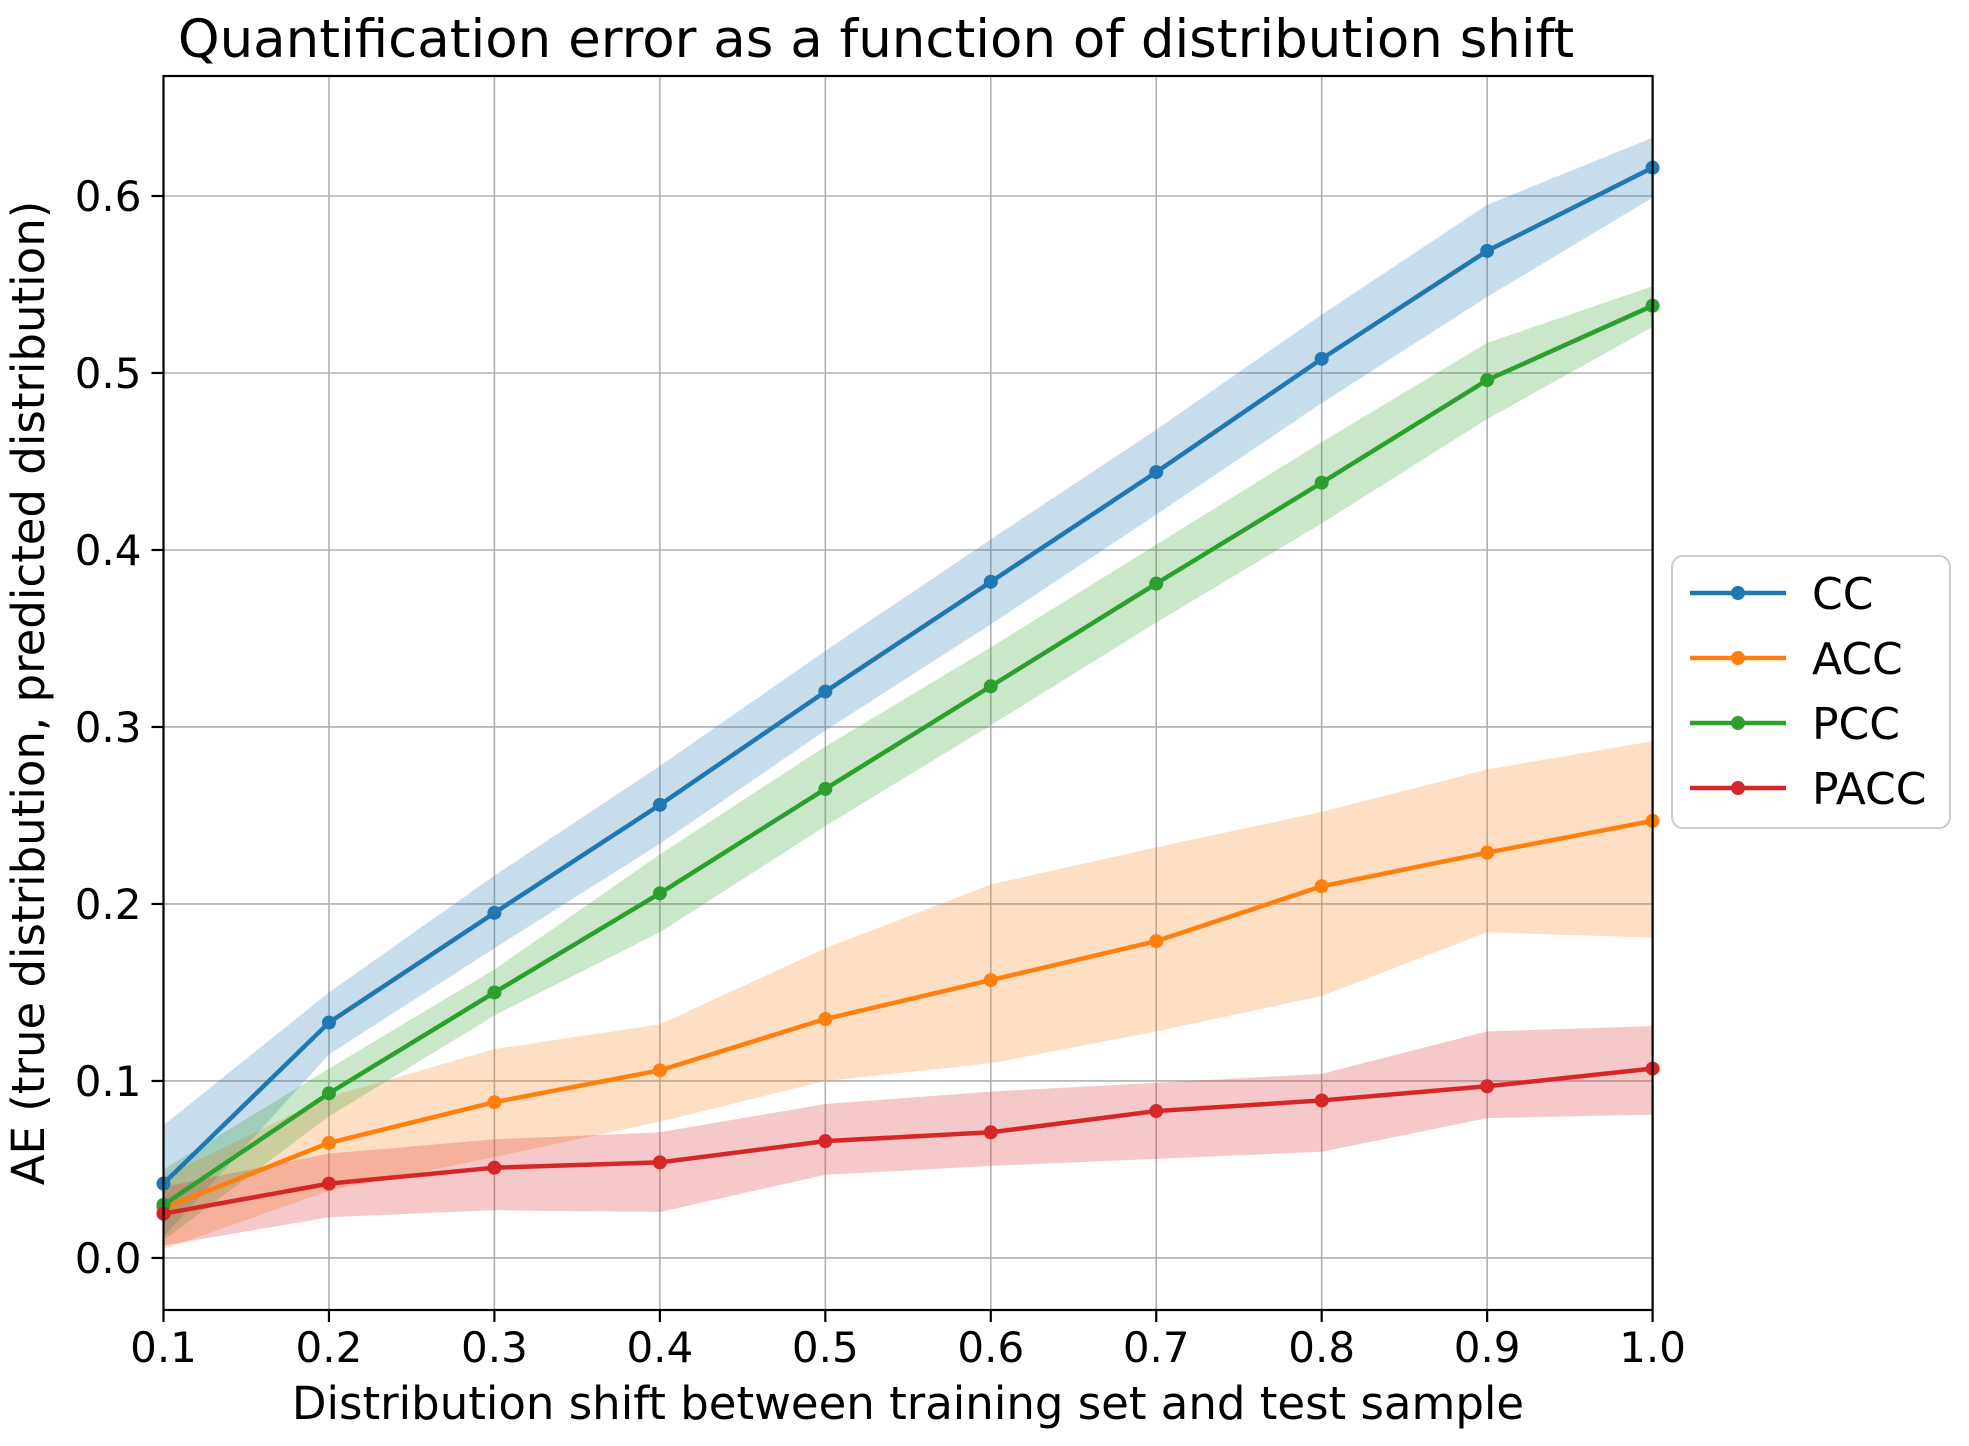 This screenshot has width=1969, height=1446. I want to click on y-tick-label: 0.3, so click(108, 727).